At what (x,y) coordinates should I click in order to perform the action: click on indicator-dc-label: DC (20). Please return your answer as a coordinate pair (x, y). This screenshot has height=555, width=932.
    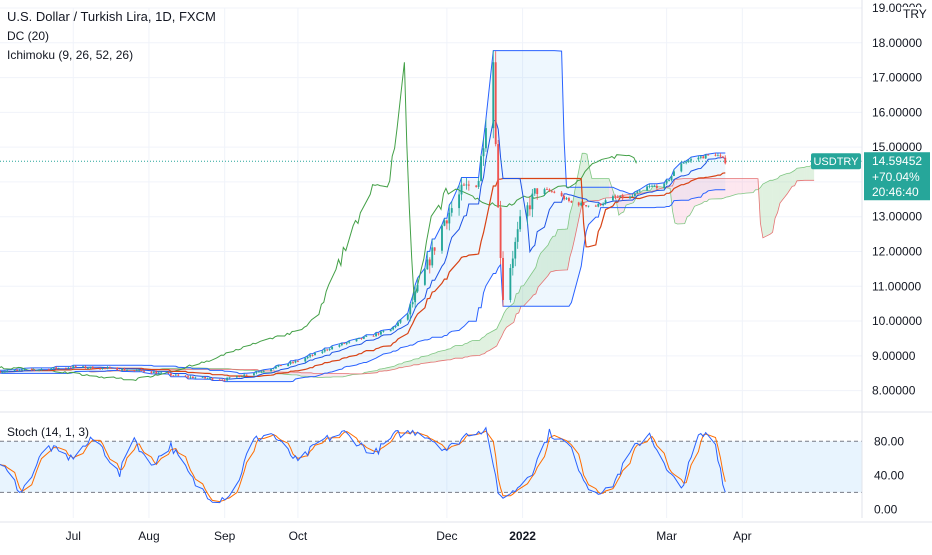
    Looking at the image, I should click on (28, 36).